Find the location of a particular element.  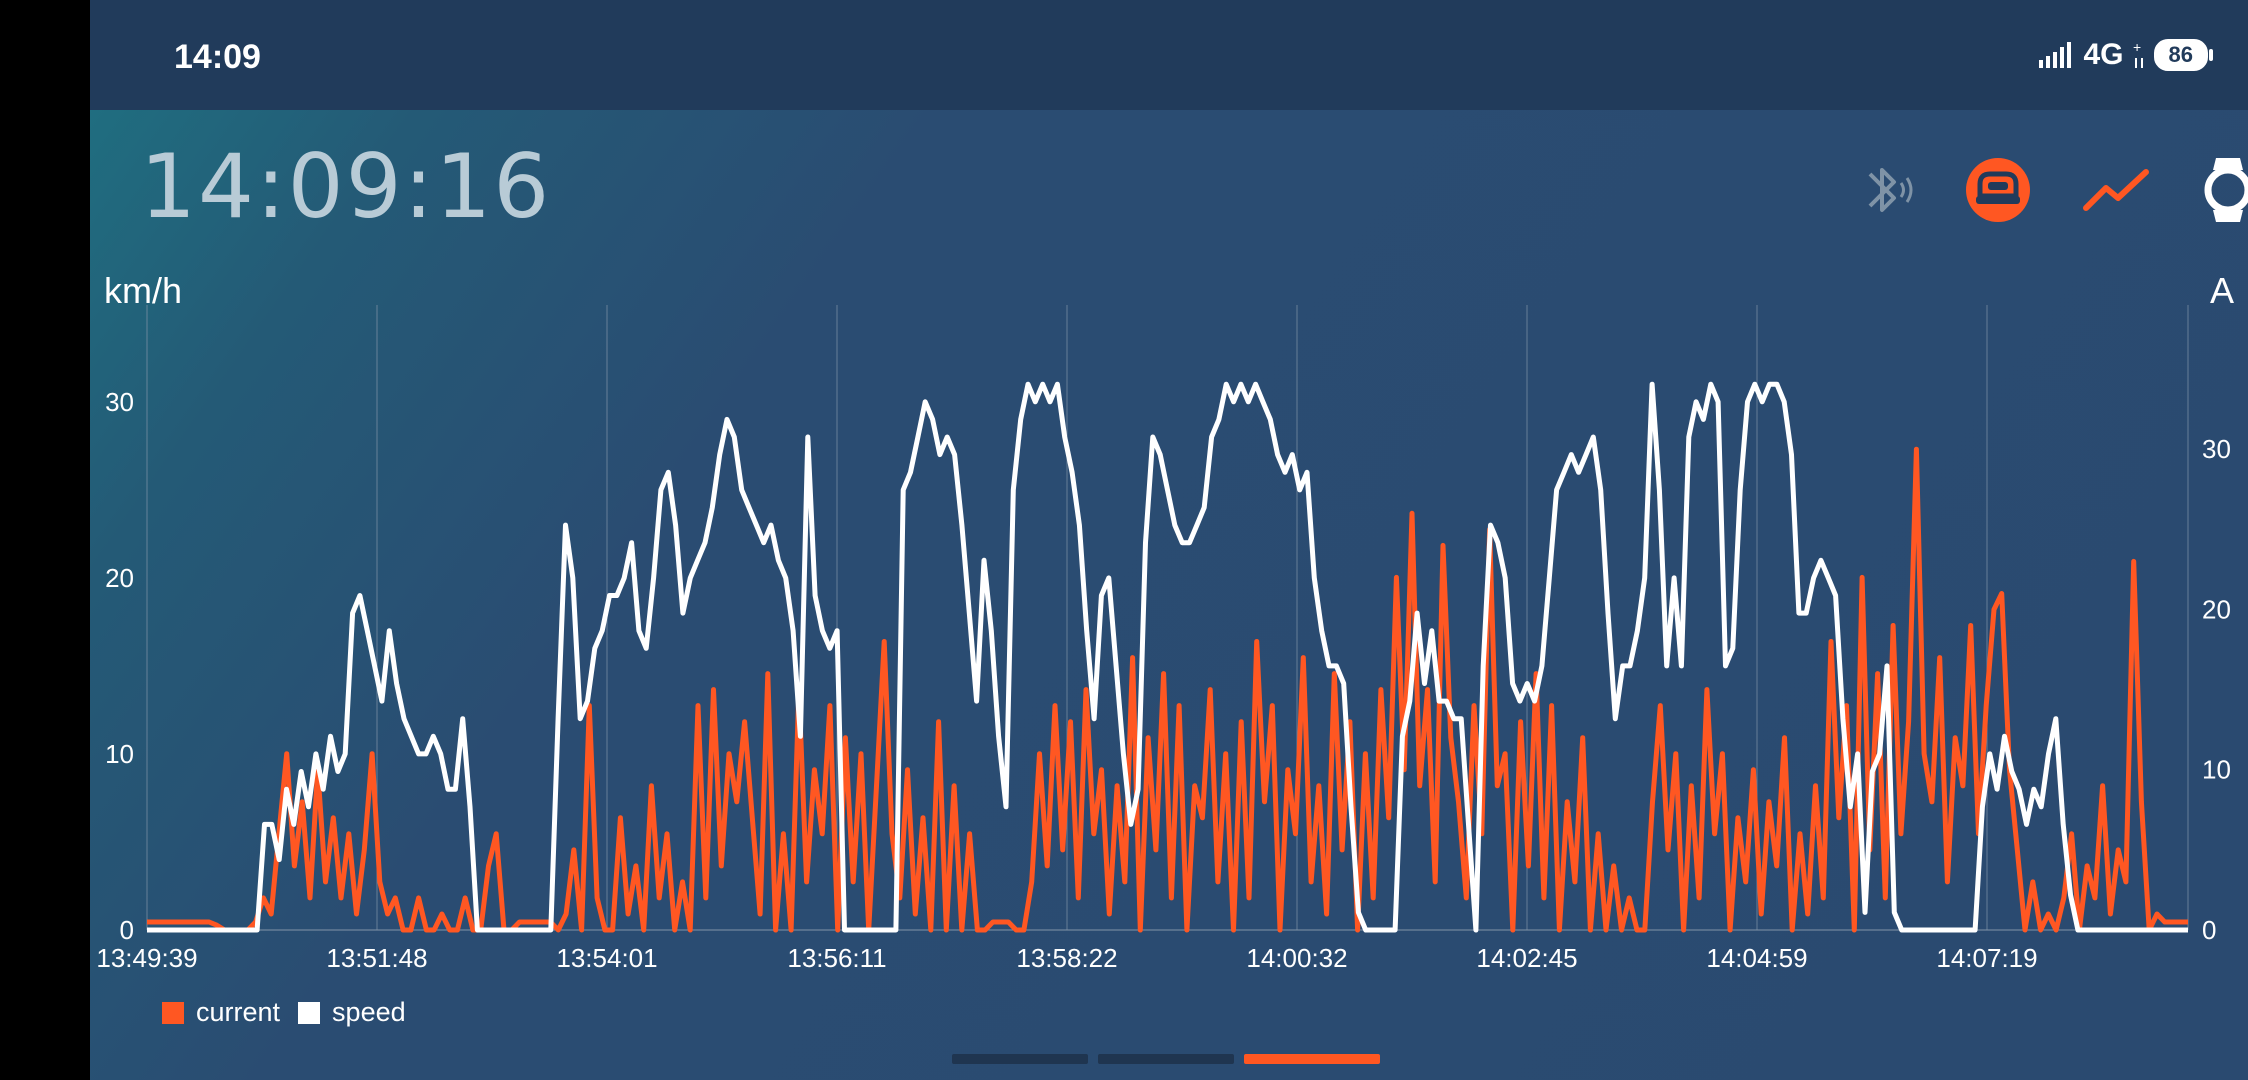

x-tick-label: 14:04:59 is located at coordinates (1756, 958).